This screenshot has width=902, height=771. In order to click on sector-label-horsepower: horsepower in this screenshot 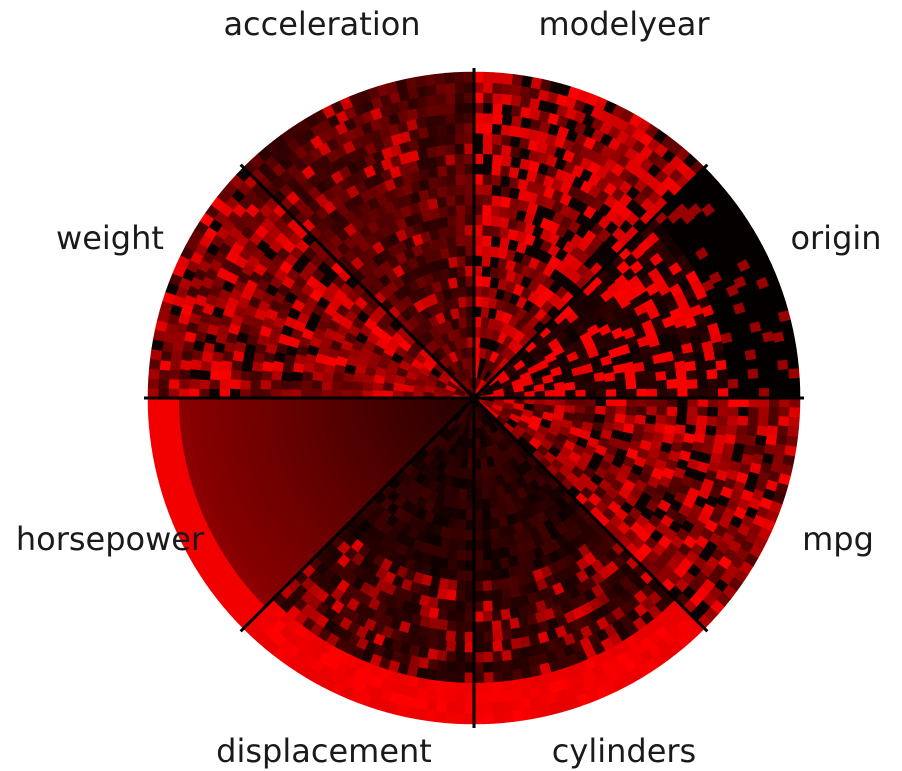, I will do `click(110, 539)`.